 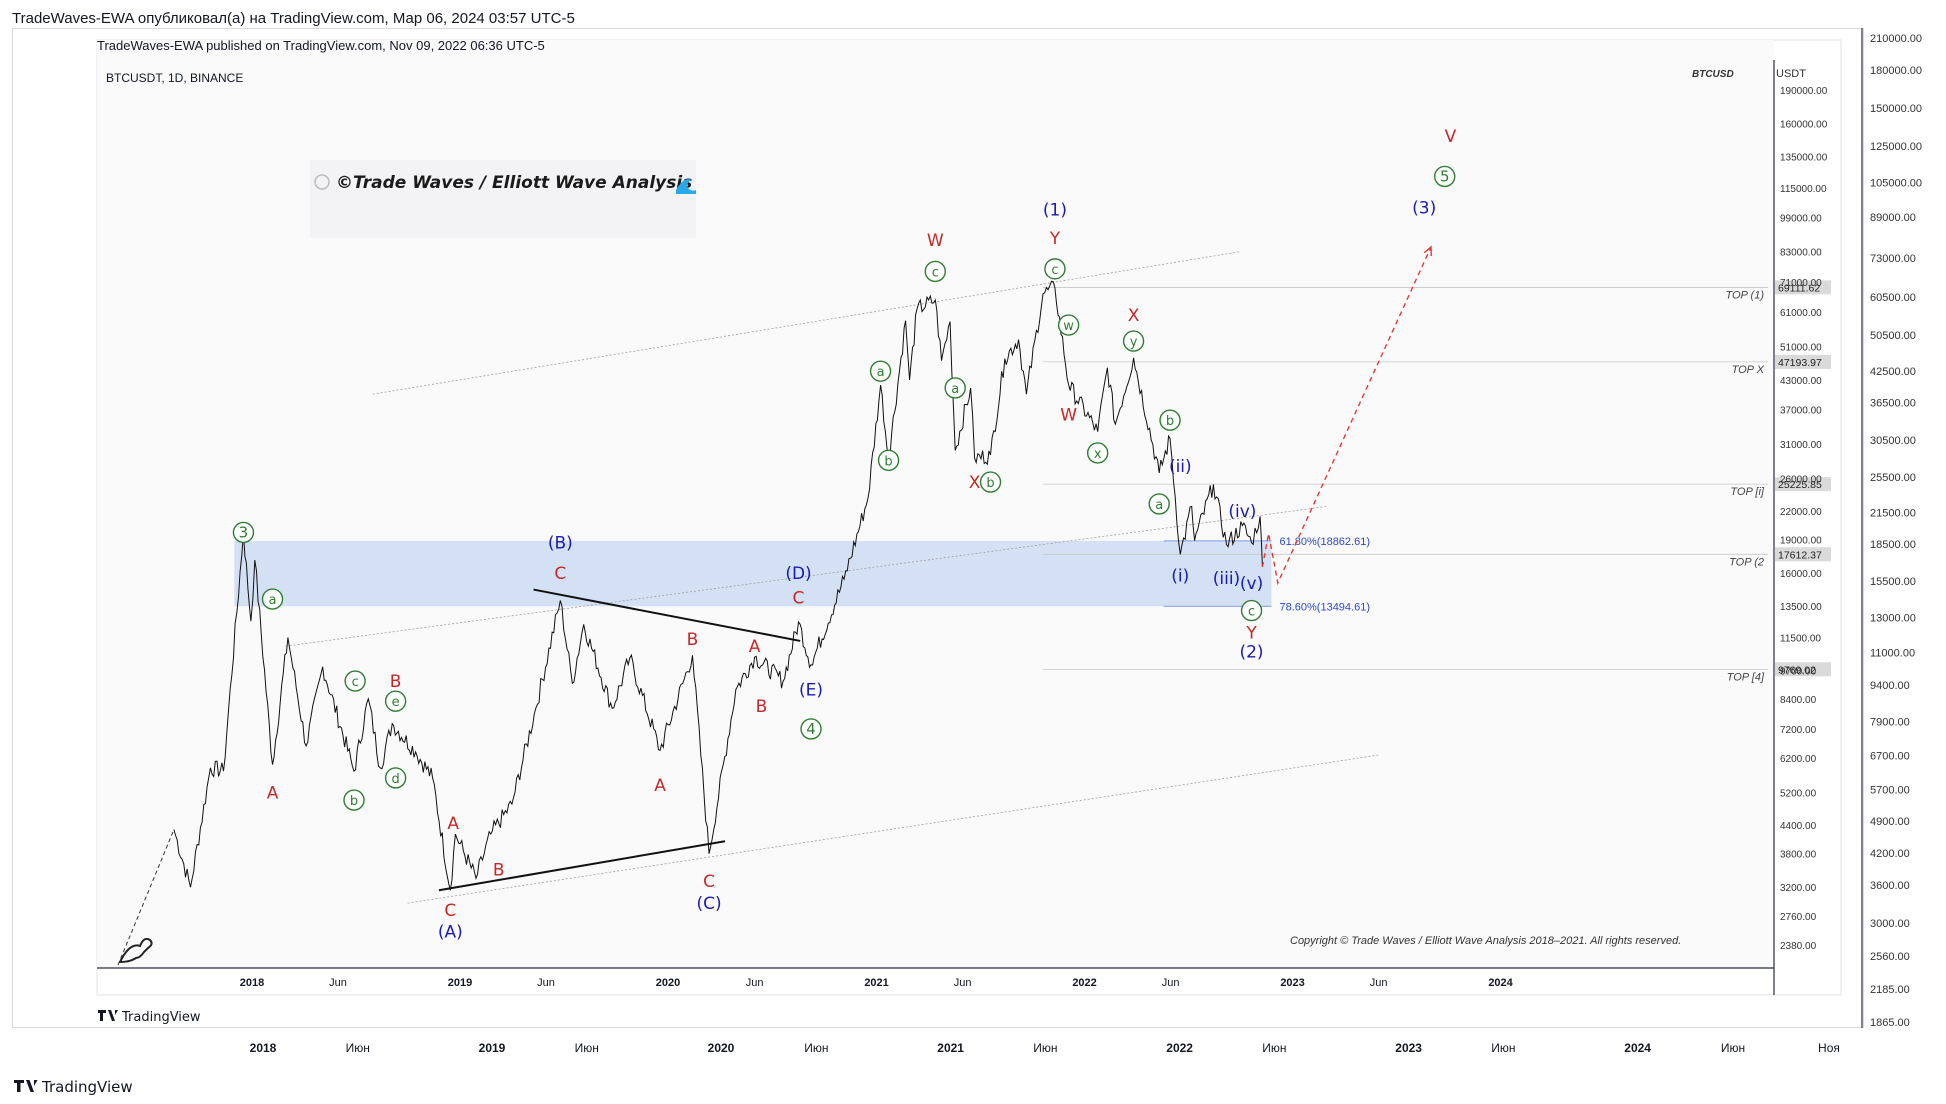 What do you see at coordinates (1890, 990) in the screenshot?
I see `y-tick-outer: 2185.00` at bounding box center [1890, 990].